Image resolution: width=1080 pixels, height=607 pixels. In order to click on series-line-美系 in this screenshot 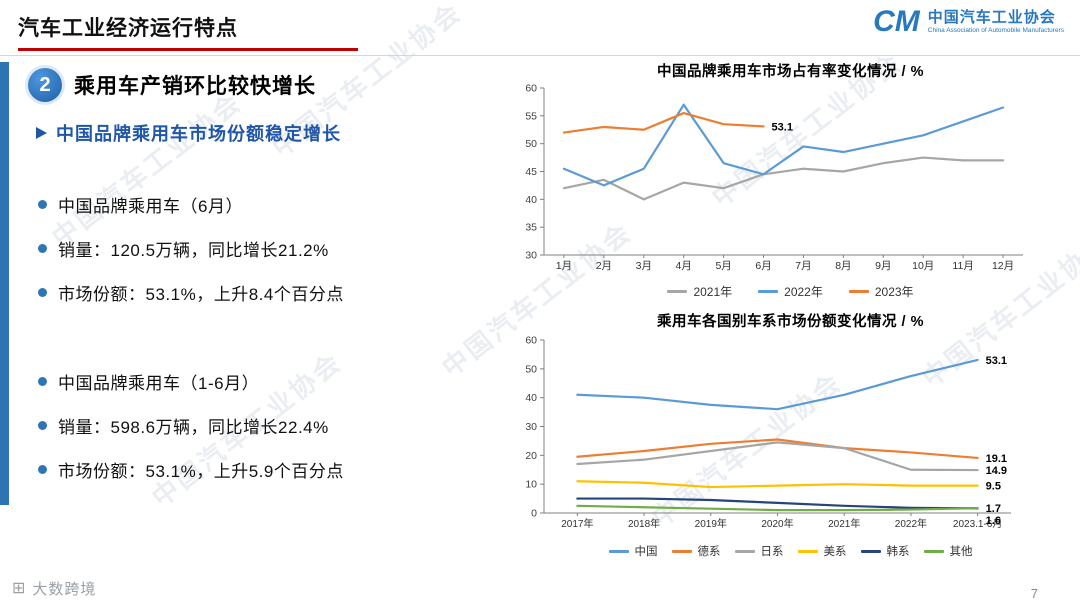, I will do `click(777, 484)`.